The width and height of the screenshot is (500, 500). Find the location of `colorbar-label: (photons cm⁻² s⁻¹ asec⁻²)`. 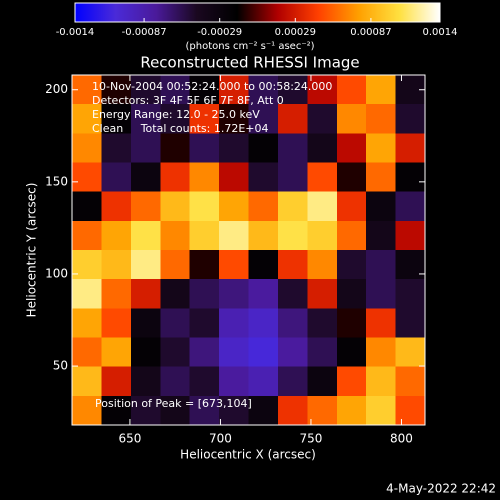

colorbar-label: (photons cm⁻² s⁻¹ asec⁻²) is located at coordinates (249, 46).